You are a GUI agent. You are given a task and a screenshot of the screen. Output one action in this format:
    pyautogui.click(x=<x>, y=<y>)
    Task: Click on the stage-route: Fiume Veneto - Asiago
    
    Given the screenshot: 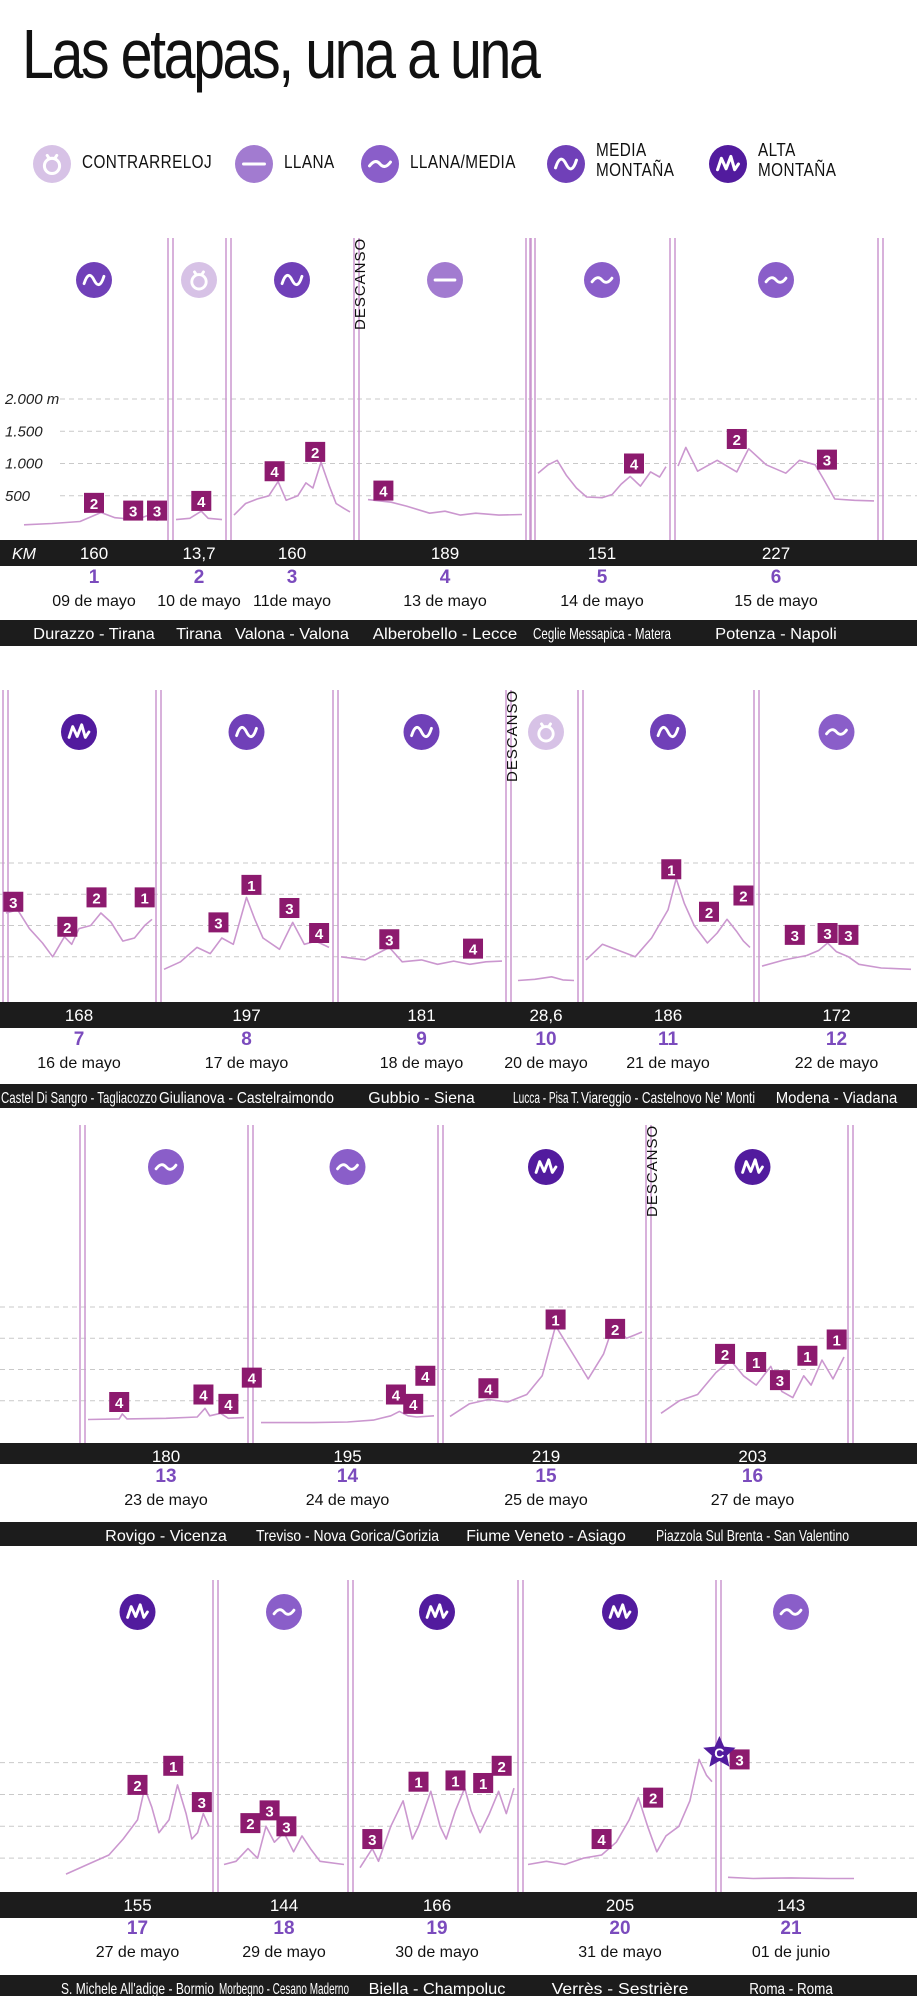 What is the action you would take?
    pyautogui.click(x=546, y=1536)
    